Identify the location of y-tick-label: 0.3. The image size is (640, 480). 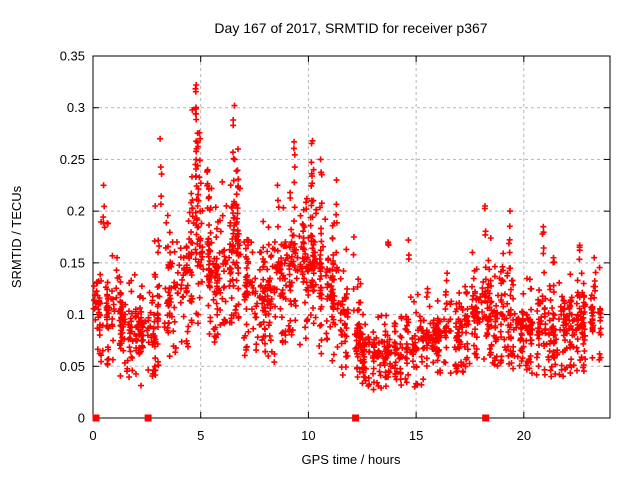
(76, 107).